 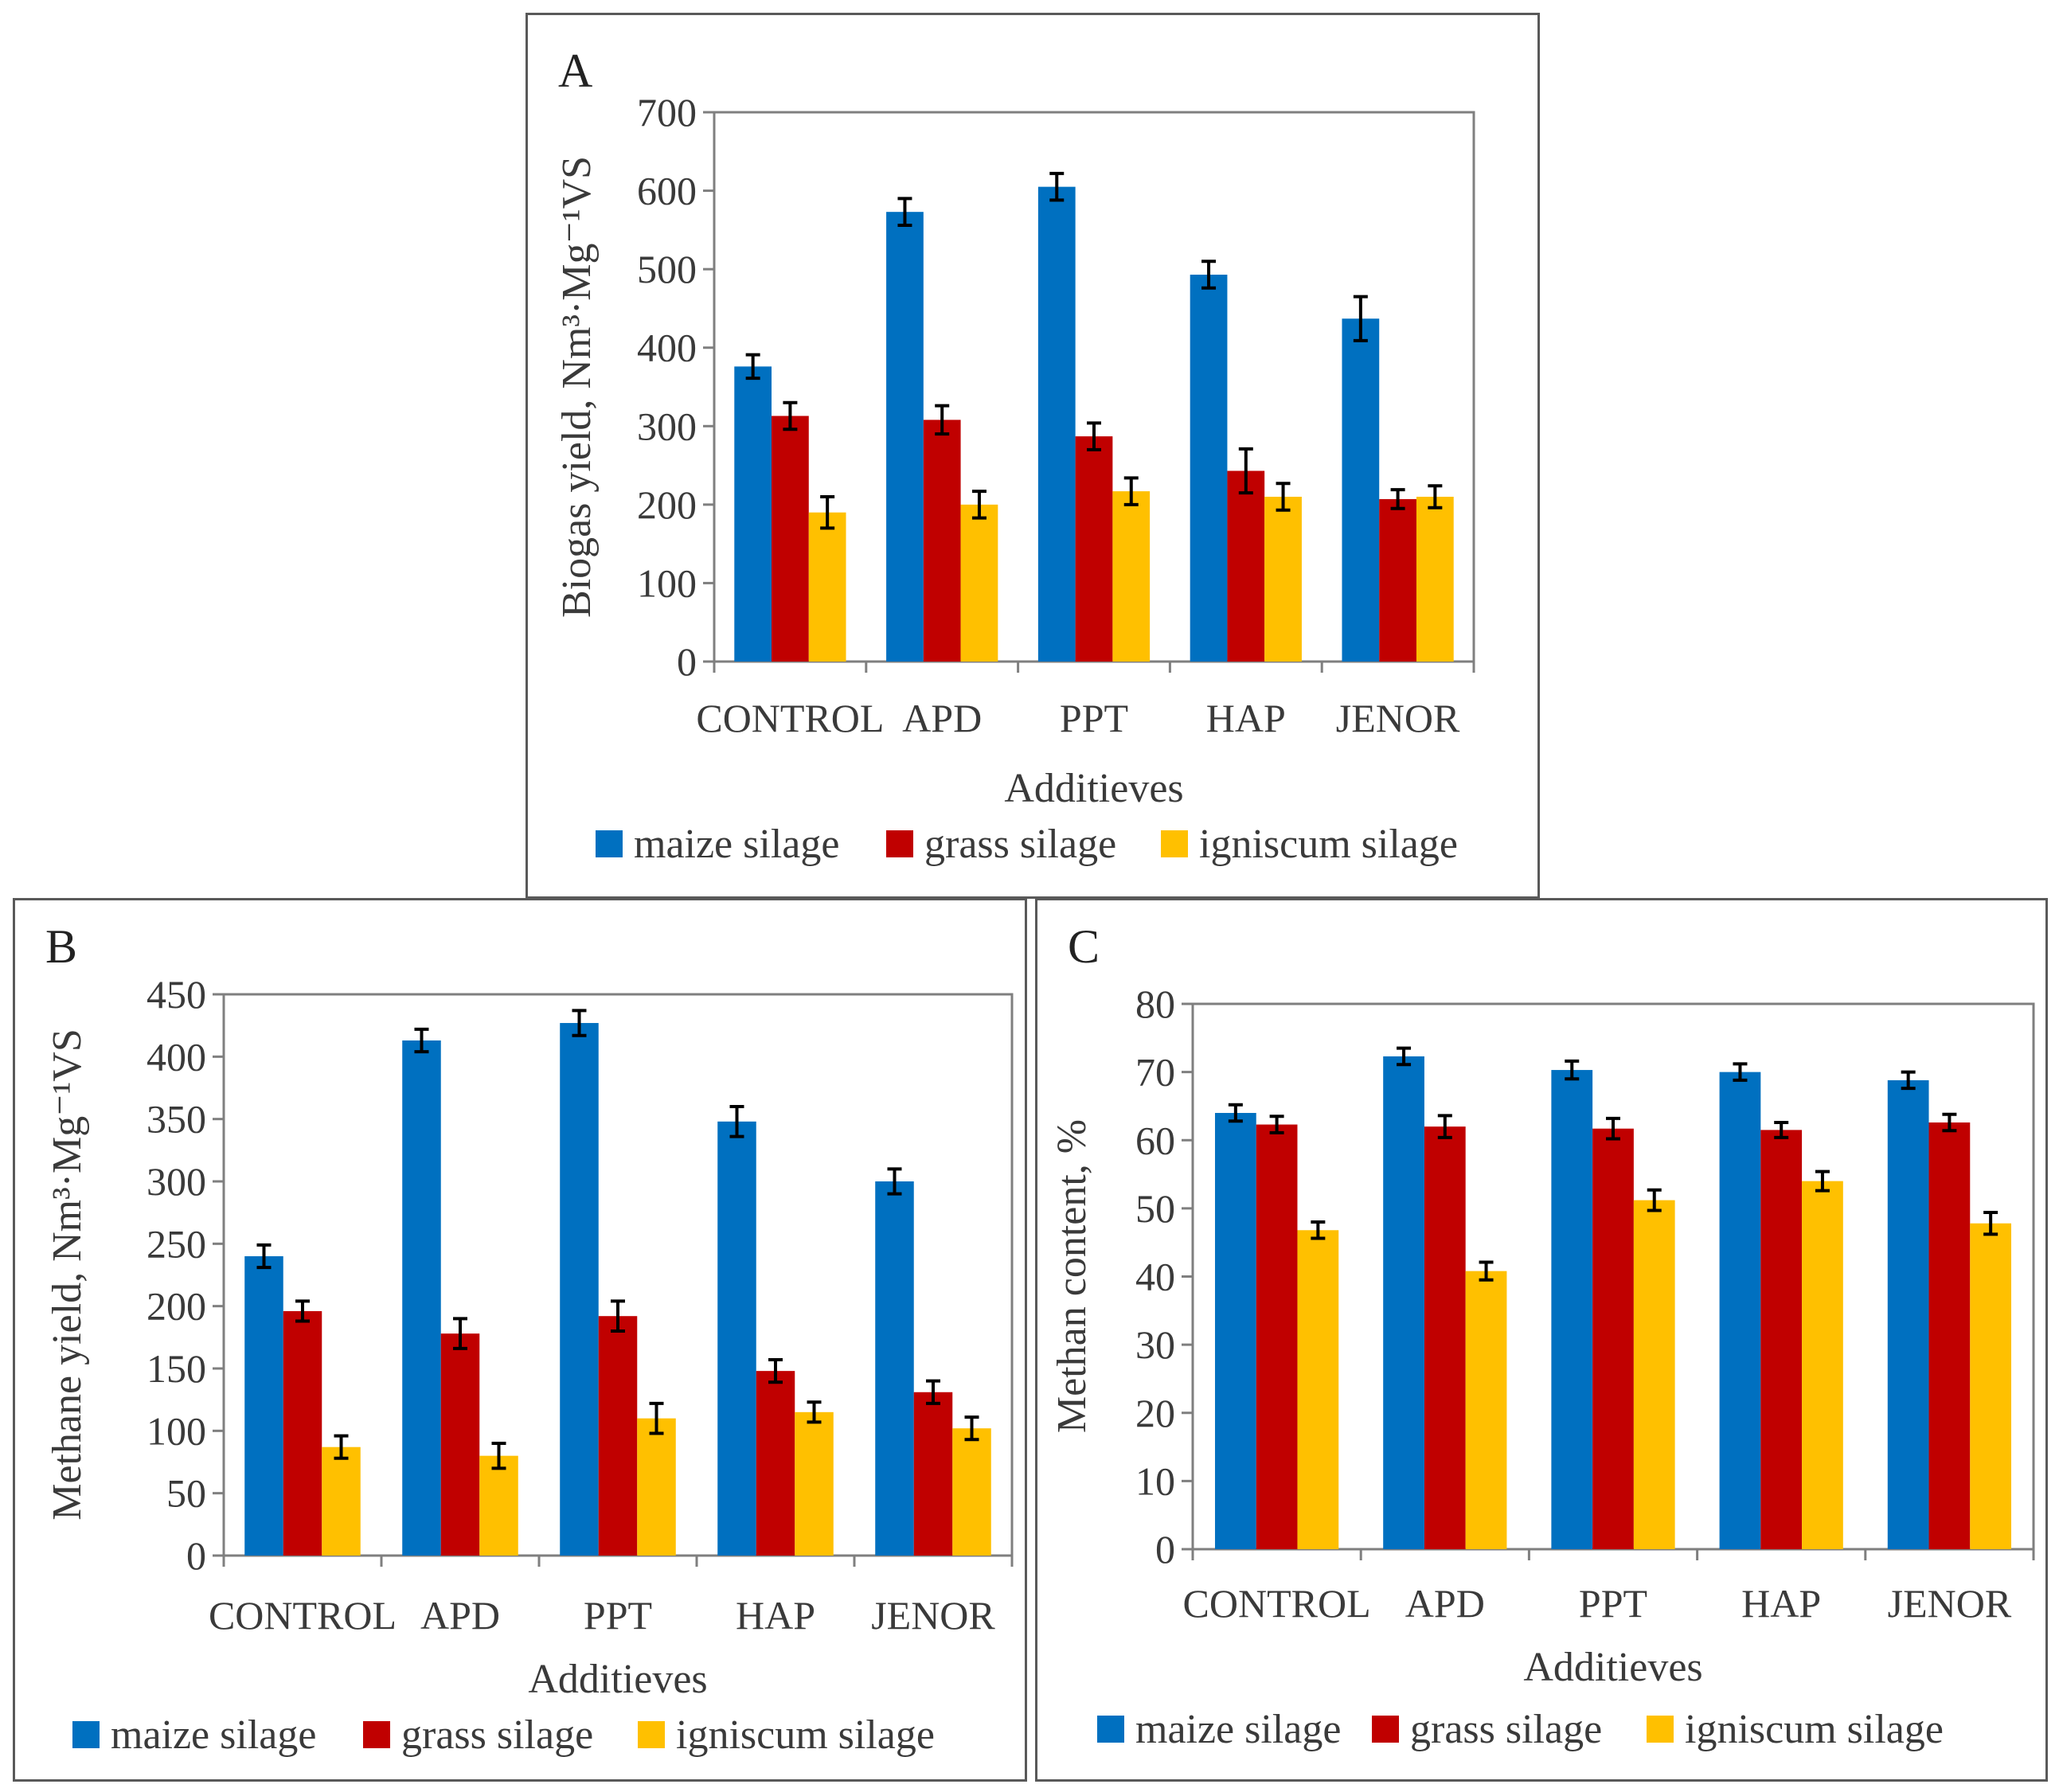 I want to click on legend-swatch-c-igniscum, so click(x=1660, y=1729).